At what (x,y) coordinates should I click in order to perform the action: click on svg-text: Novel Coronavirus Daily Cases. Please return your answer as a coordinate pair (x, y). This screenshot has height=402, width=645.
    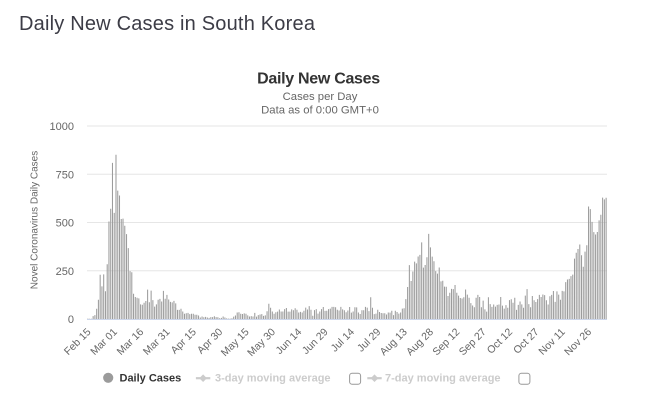
    Looking at the image, I should click on (35, 220).